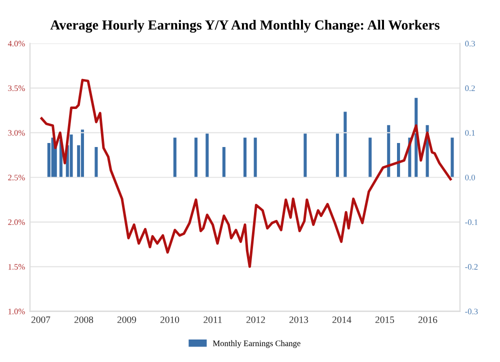 The image size is (500, 362). What do you see at coordinates (470, 43) in the screenshot?
I see `y2-tick-label: 0.3` at bounding box center [470, 43].